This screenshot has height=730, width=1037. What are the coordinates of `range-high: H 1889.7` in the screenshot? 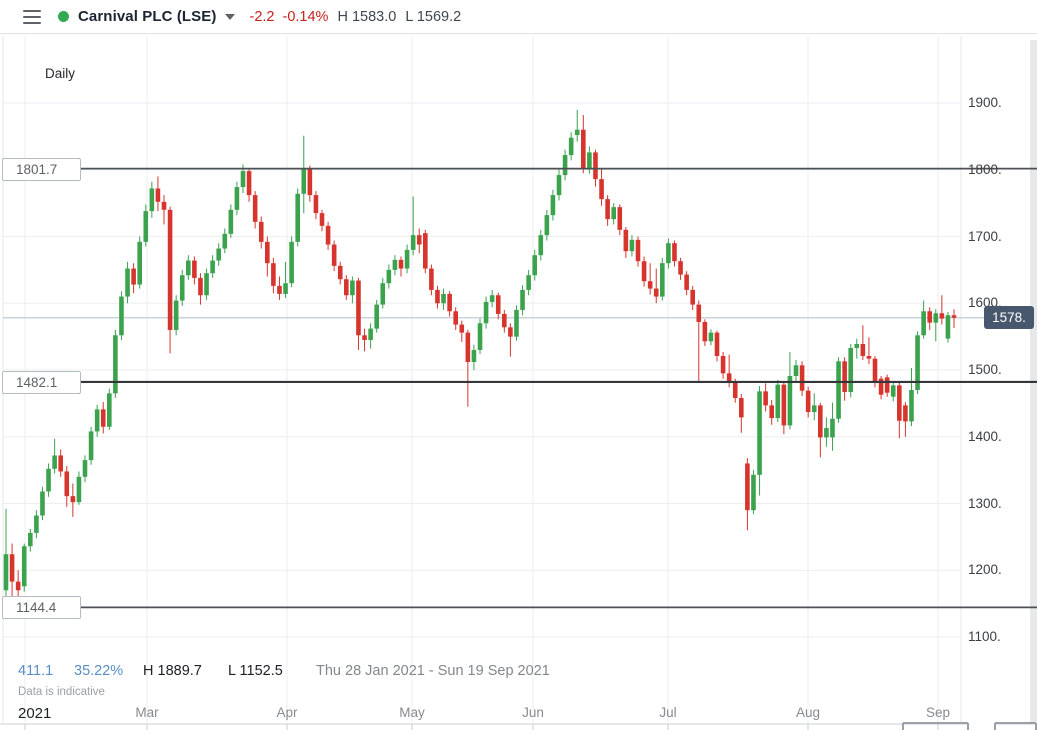 It's located at (172, 671).